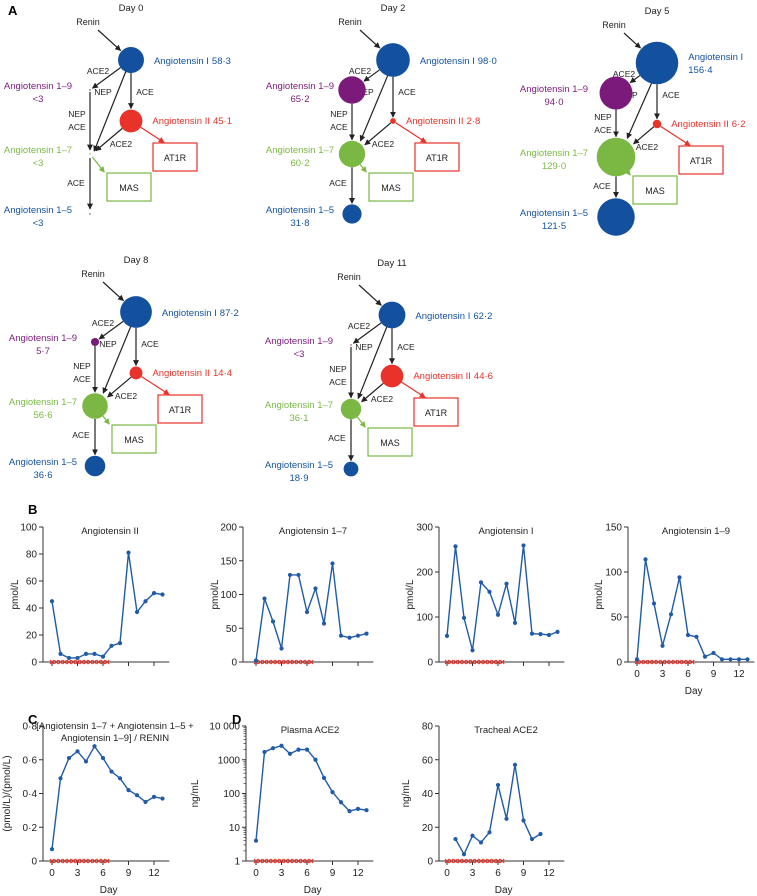 The width and height of the screenshot is (757, 896). What do you see at coordinates (42, 415) in the screenshot?
I see `angiotensin-1-7-value: 56·6` at bounding box center [42, 415].